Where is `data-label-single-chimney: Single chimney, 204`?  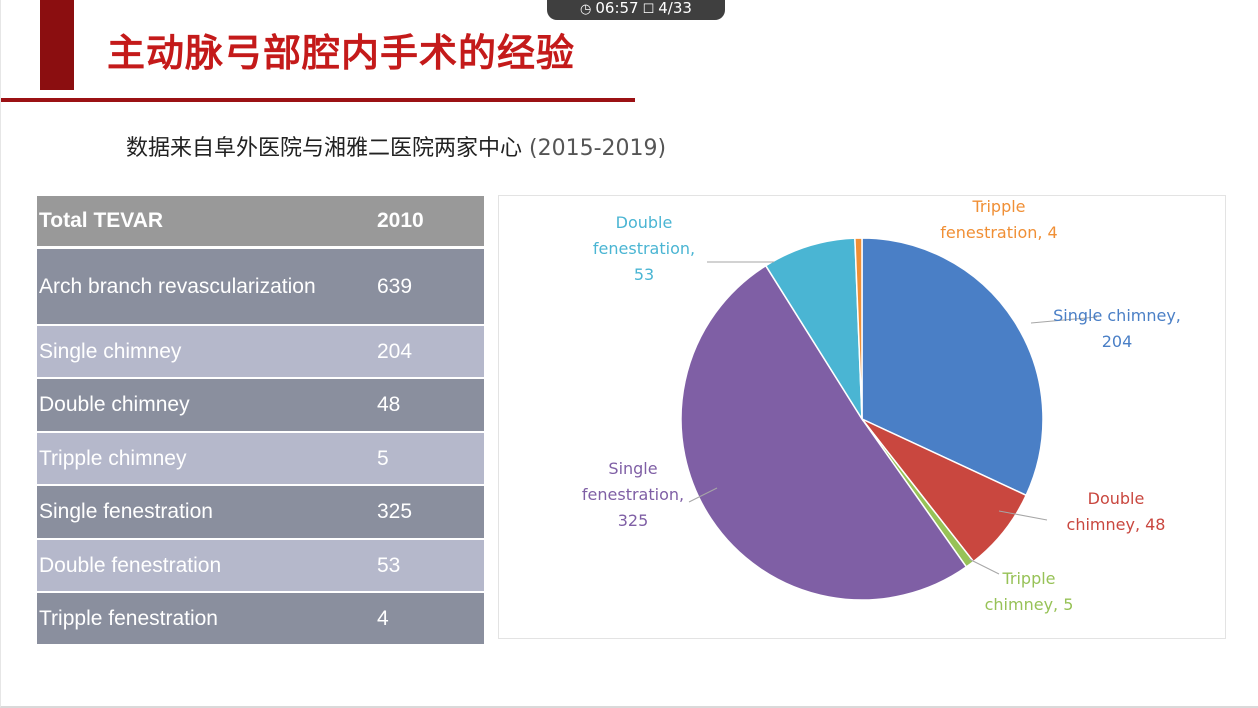
data-label-single-chimney: Single chimney, 204 is located at coordinates (1117, 328).